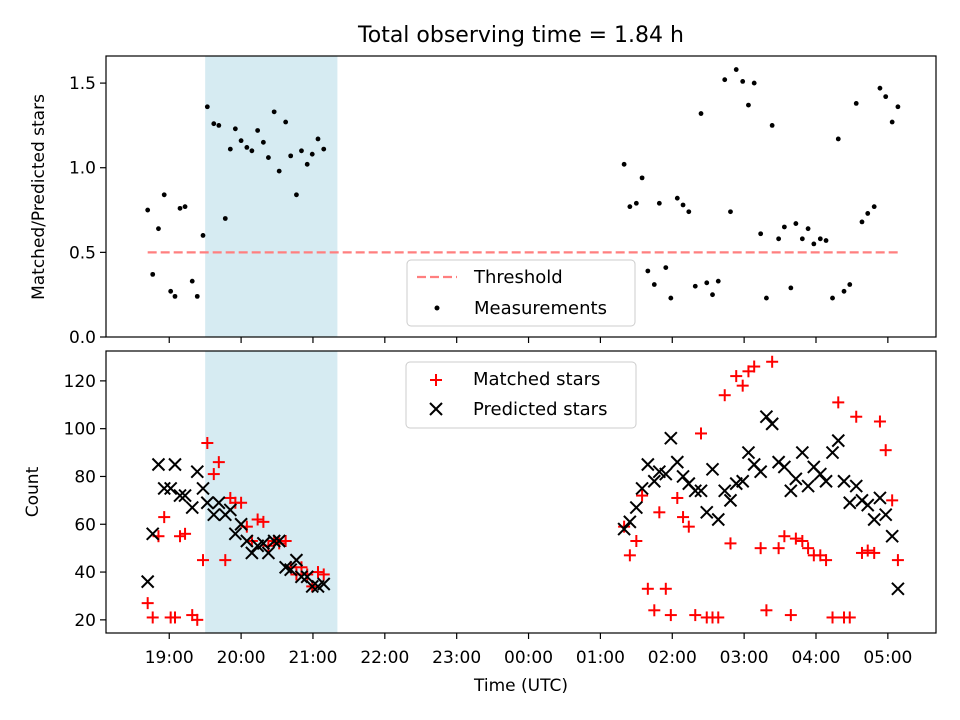  I want to click on legend-threshold-label: Threshold, so click(518, 277).